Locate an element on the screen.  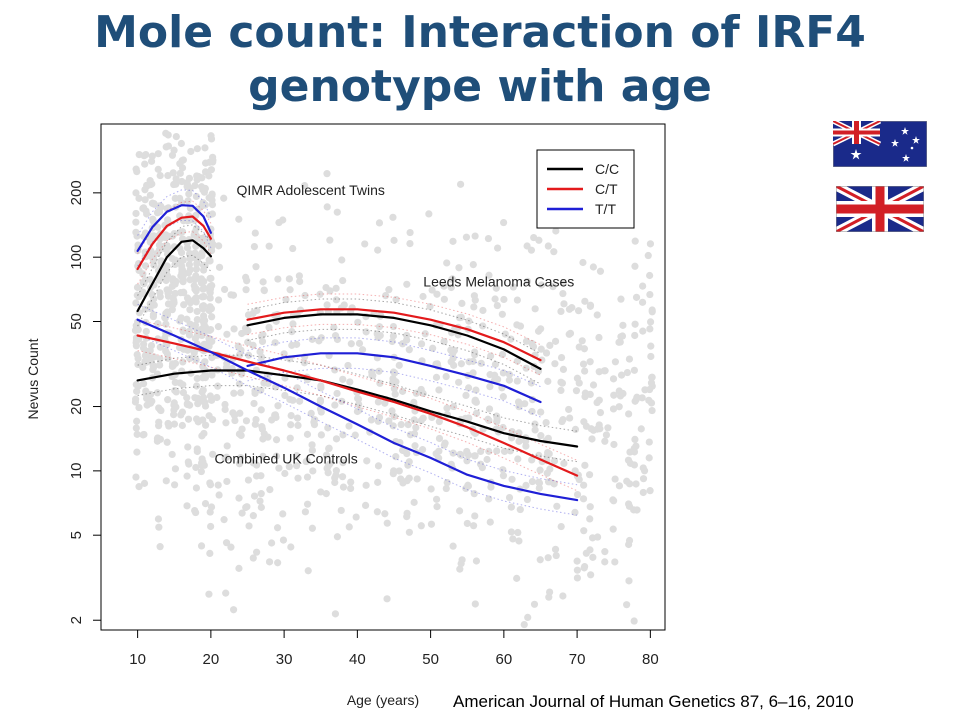
y-tick-label: 2 is located at coordinates (76, 620).